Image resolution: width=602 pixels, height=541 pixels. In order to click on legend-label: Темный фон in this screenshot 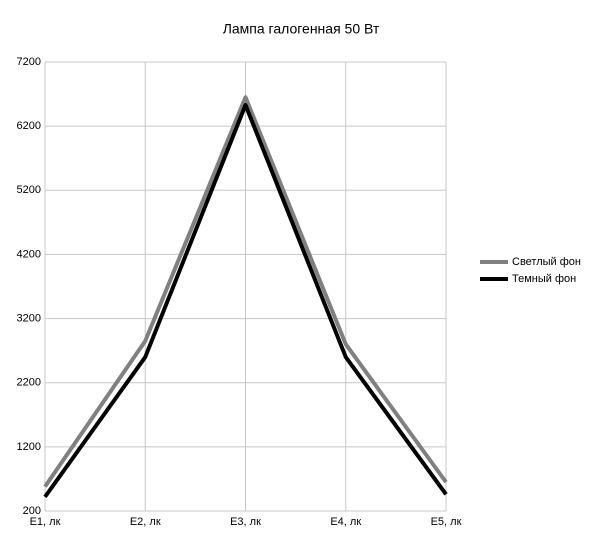, I will do `click(544, 279)`.